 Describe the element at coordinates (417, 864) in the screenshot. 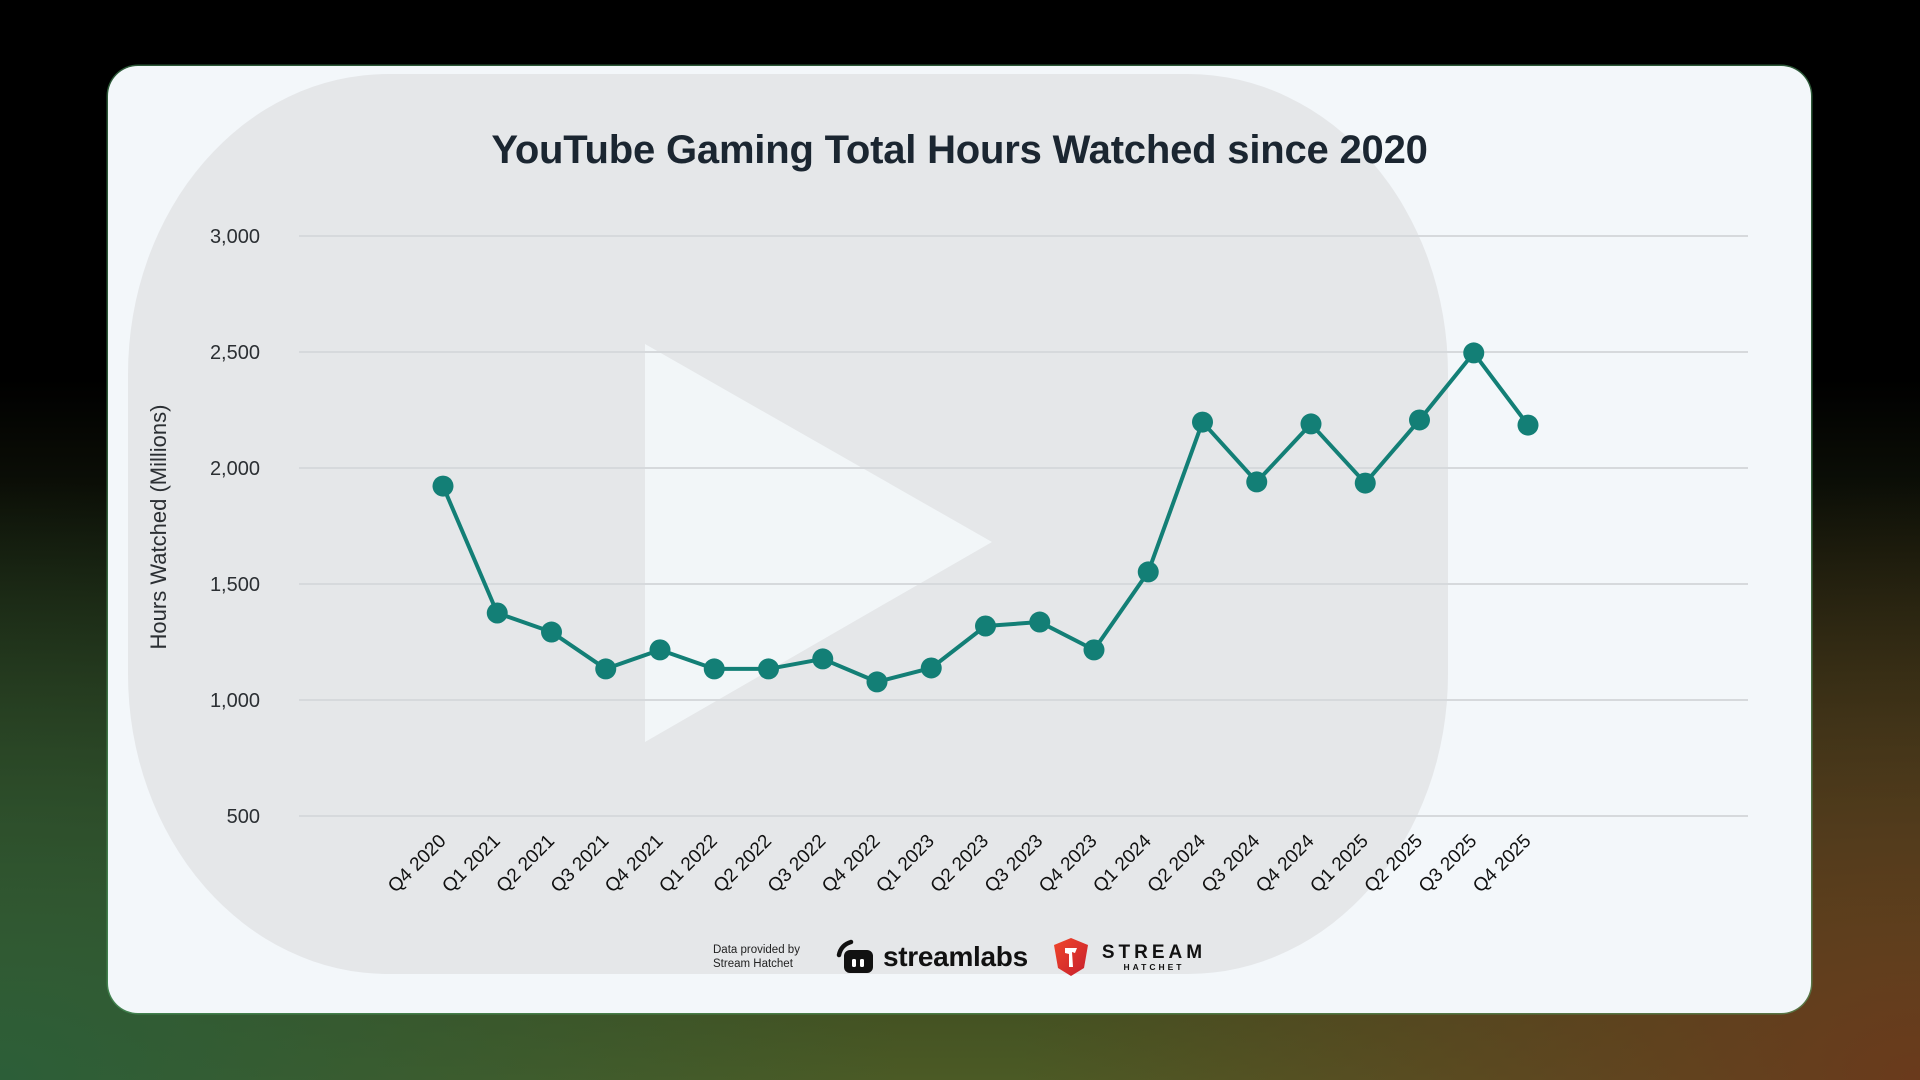

I see `x-tick-label: Q4 2020` at that location.